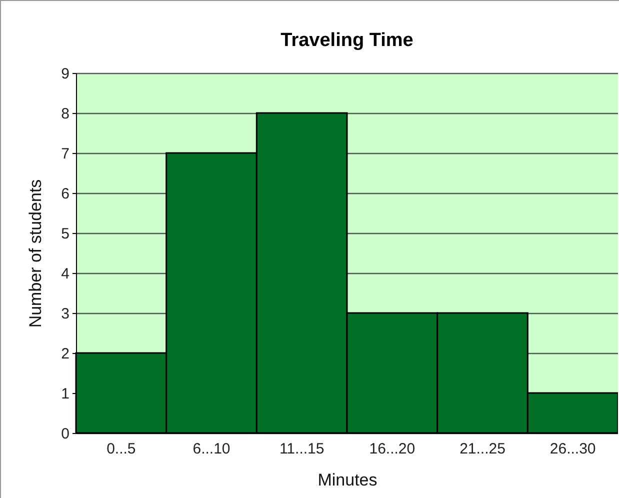 The width and height of the screenshot is (619, 498). What do you see at coordinates (65, 434) in the screenshot?
I see `y-tick-label: 0` at bounding box center [65, 434].